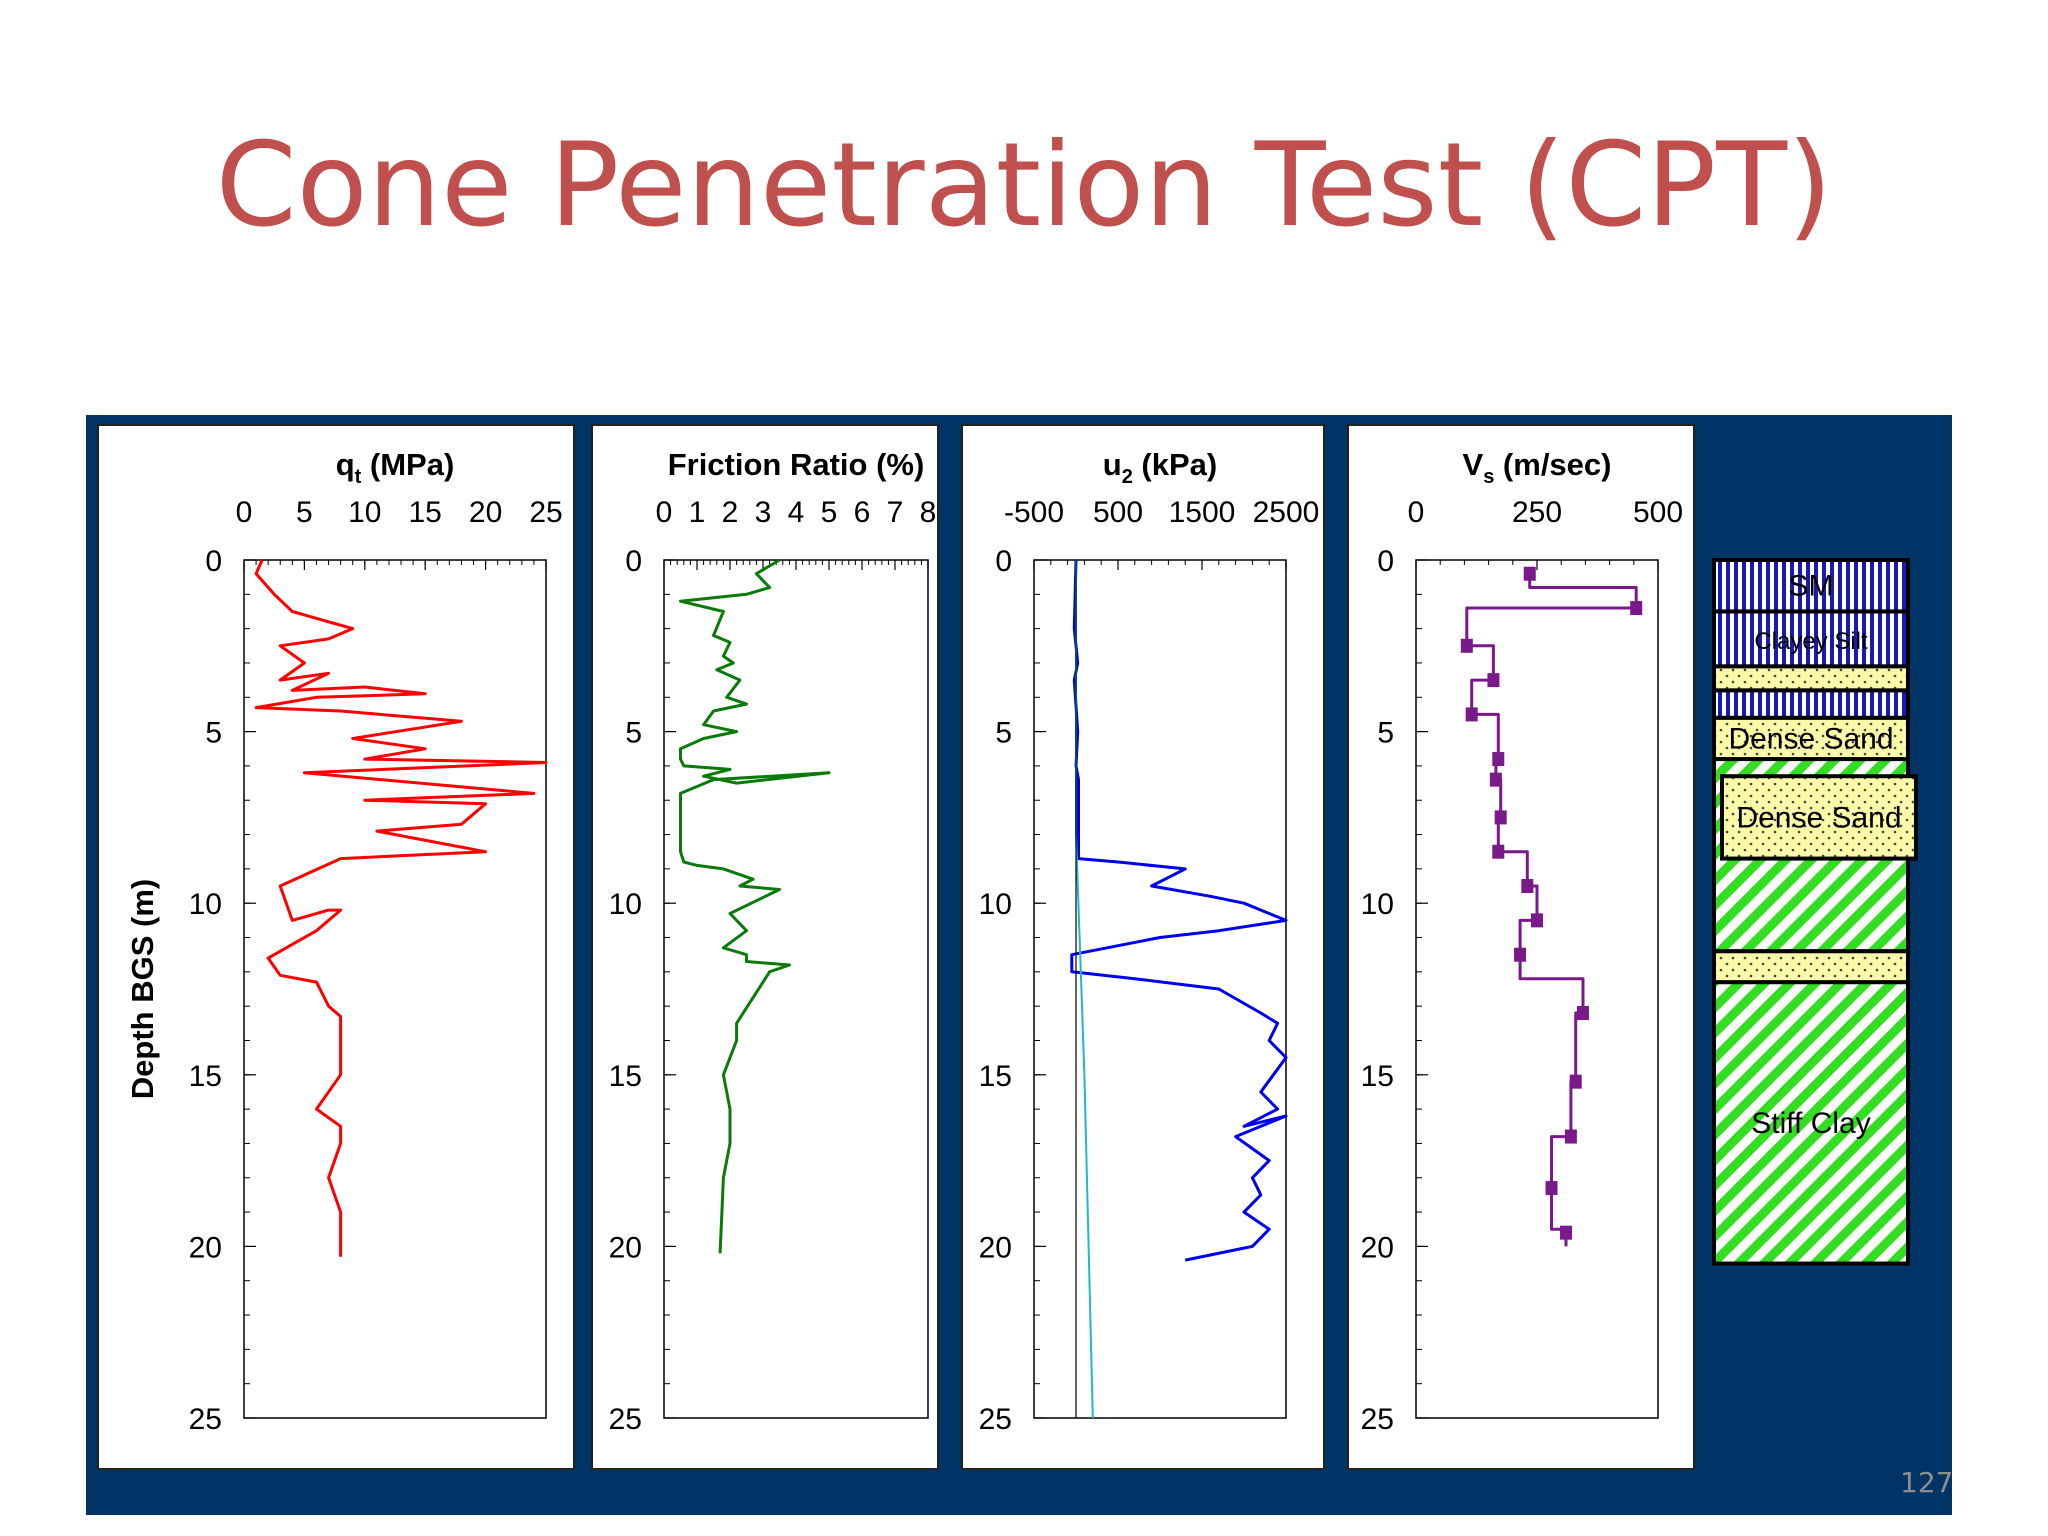 The width and height of the screenshot is (2048, 1536). Describe the element at coordinates (1034, 512) in the screenshot. I see `x-tick-label: -500` at that location.